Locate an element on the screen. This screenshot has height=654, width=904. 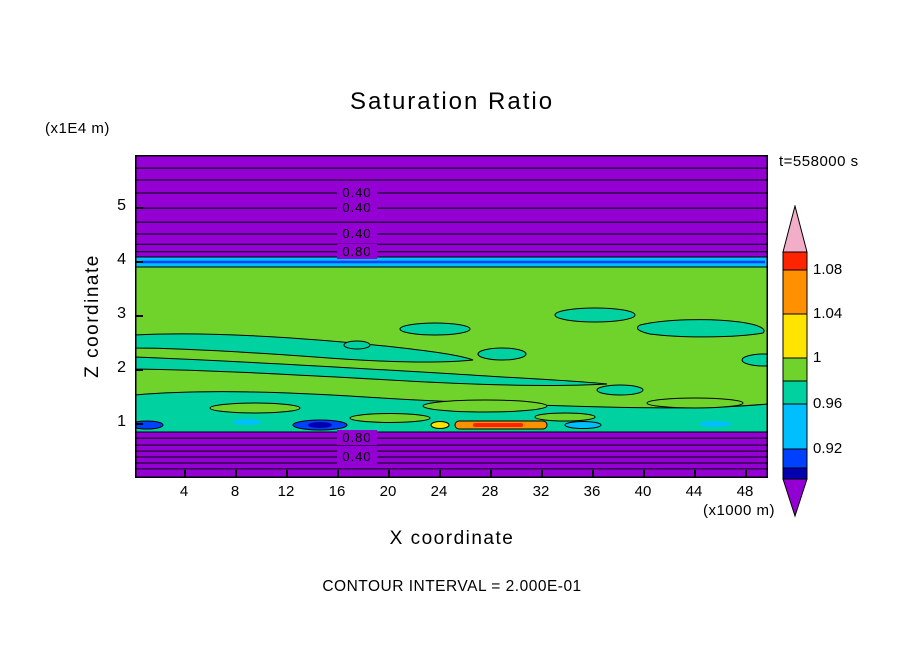
colorbar-segment-orange is located at coordinates (795, 292).